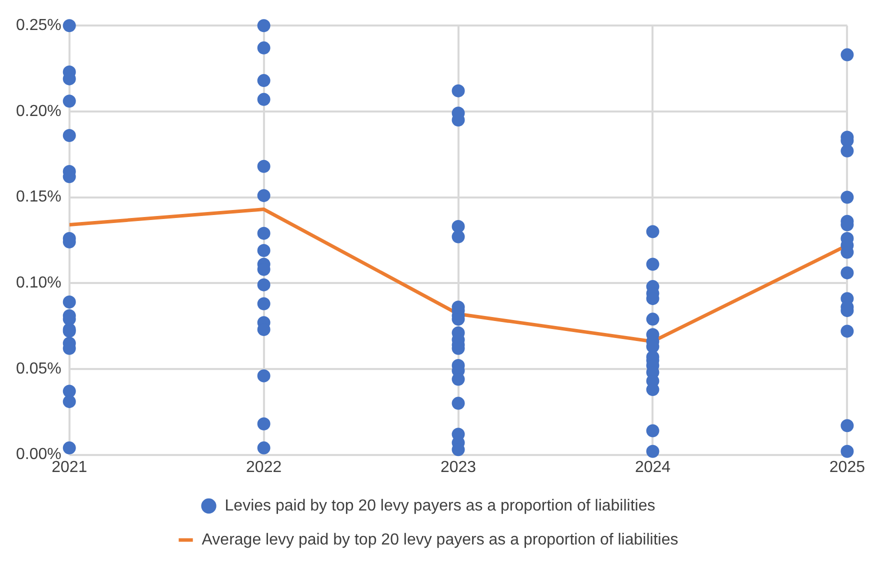 The width and height of the screenshot is (877, 571). What do you see at coordinates (39, 111) in the screenshot?
I see `y-tick-label: 0.20%` at bounding box center [39, 111].